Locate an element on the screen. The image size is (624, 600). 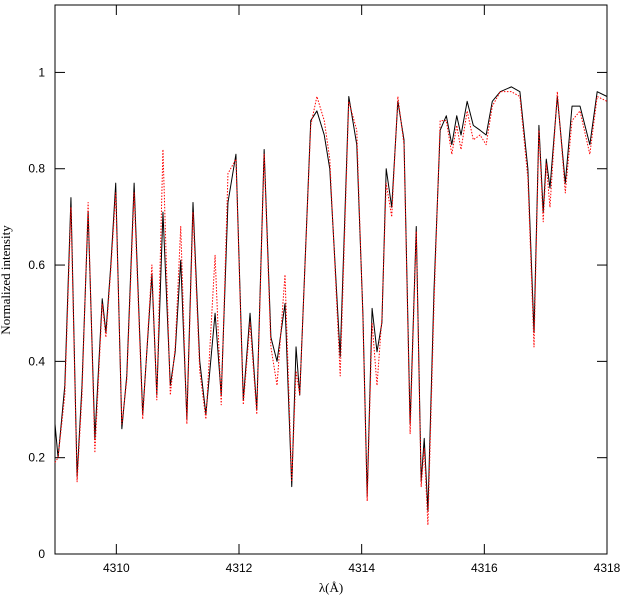
x-tick-label: 4310 is located at coordinates (116, 568).